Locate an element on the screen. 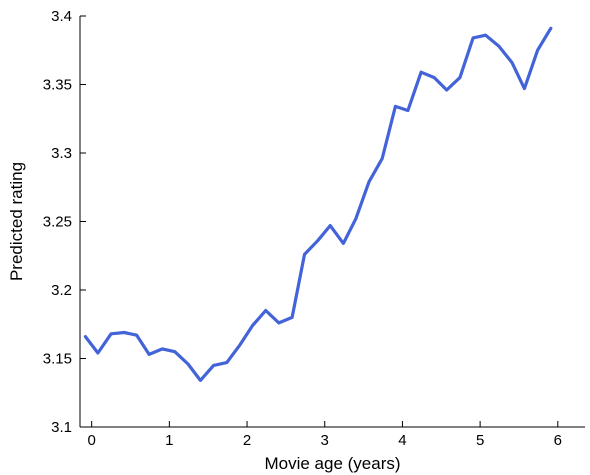 This screenshot has width=590, height=475. x-ticks: 0 1 2 3 4 5 6 is located at coordinates (324, 435).